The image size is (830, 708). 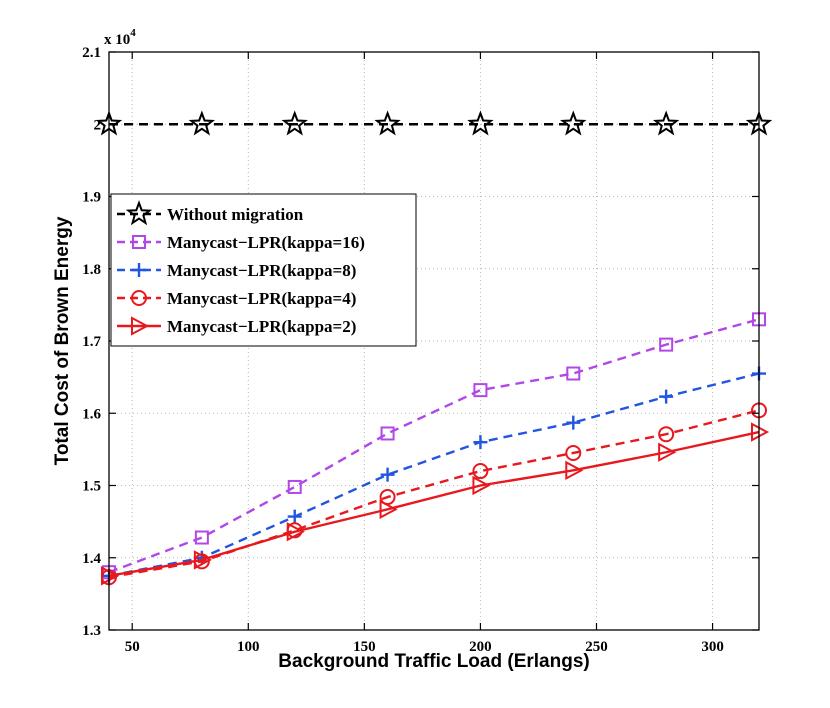 What do you see at coordinates (596, 647) in the screenshot?
I see `x-tick-label: 250` at bounding box center [596, 647].